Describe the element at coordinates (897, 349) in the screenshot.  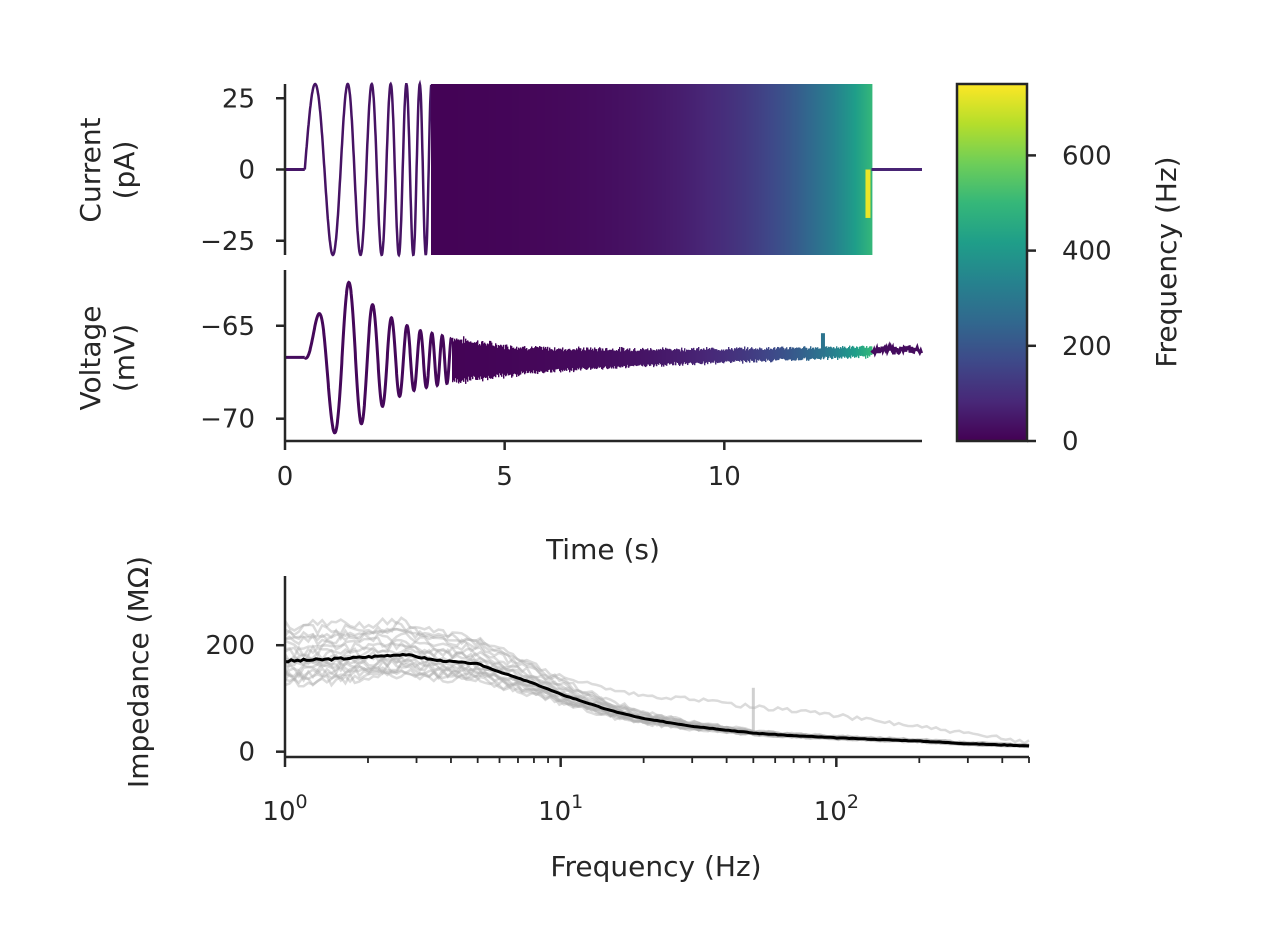
I see `voltage-baseline-post` at that location.